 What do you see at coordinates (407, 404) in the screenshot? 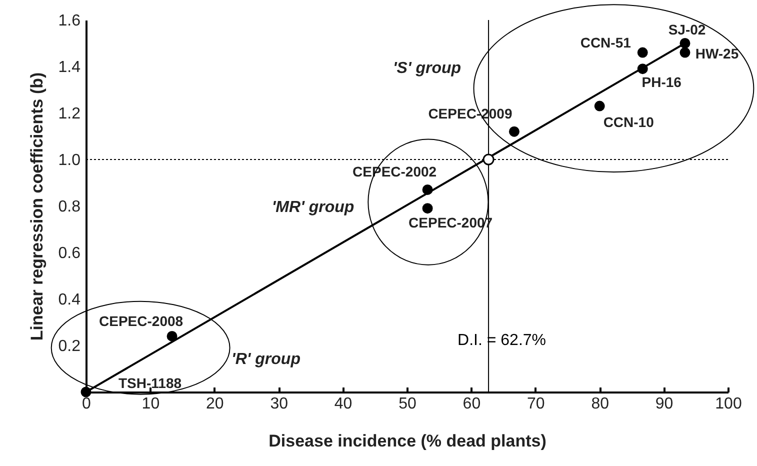
I see `x-tick-label: 50` at bounding box center [407, 404].